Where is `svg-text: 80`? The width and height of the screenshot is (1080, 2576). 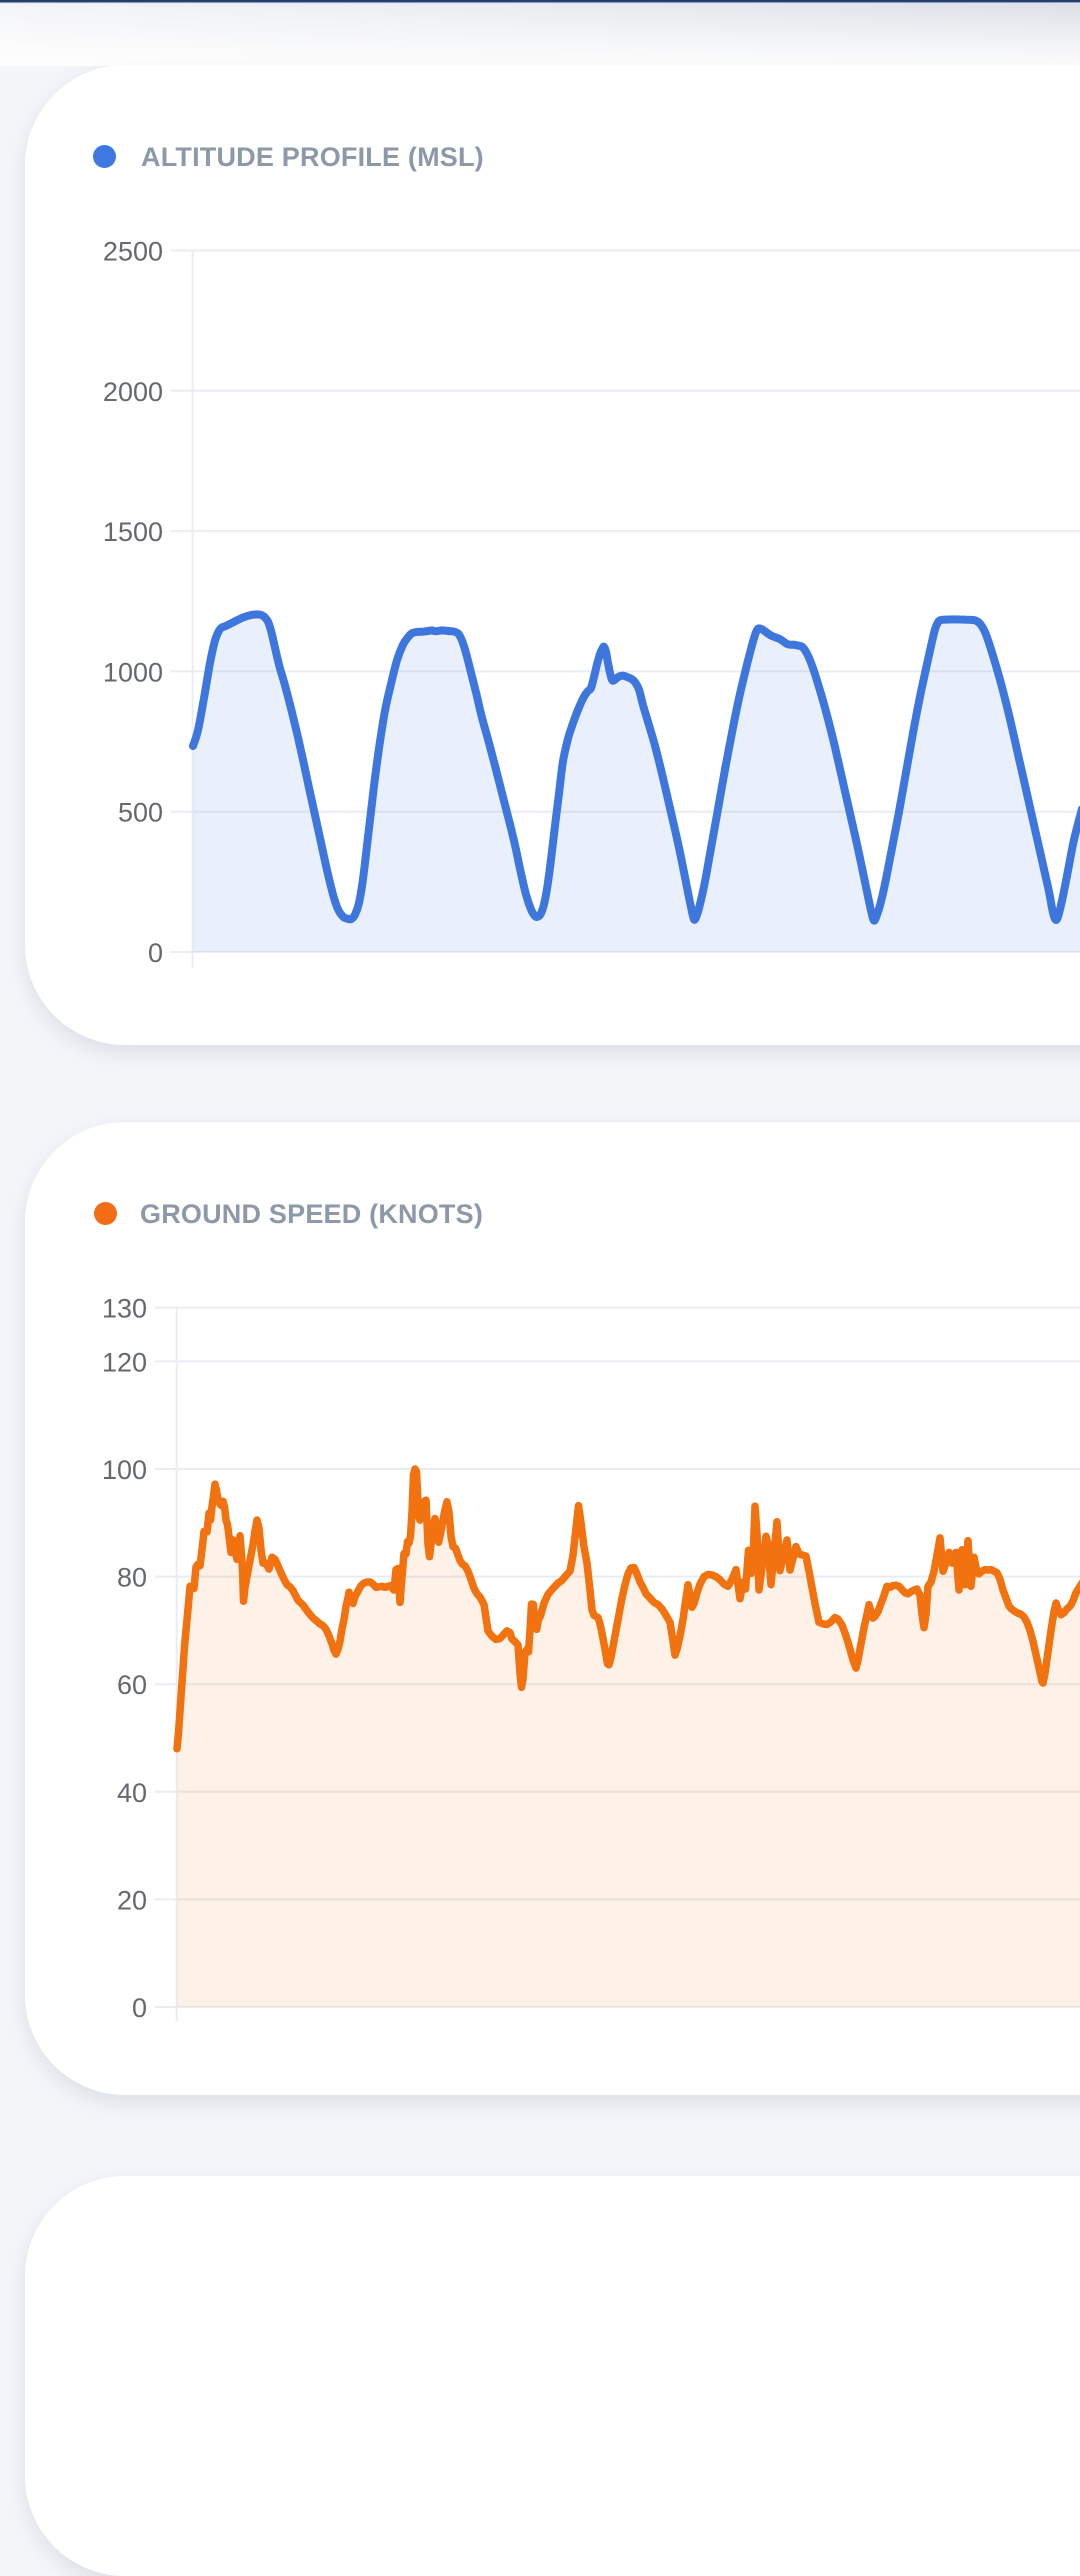
svg-text: 80 is located at coordinates (132, 1578).